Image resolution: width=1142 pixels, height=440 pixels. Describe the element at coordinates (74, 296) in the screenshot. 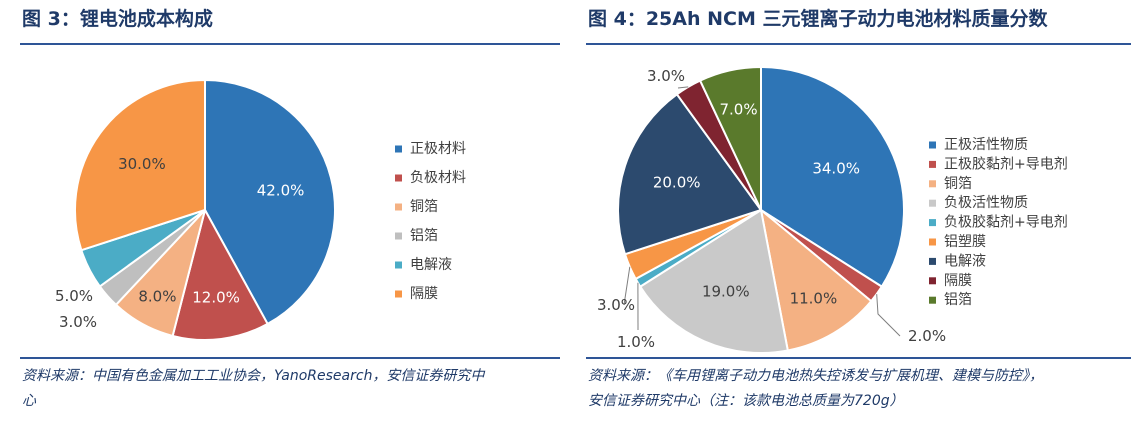

I see `data-label: 5.0%` at that location.